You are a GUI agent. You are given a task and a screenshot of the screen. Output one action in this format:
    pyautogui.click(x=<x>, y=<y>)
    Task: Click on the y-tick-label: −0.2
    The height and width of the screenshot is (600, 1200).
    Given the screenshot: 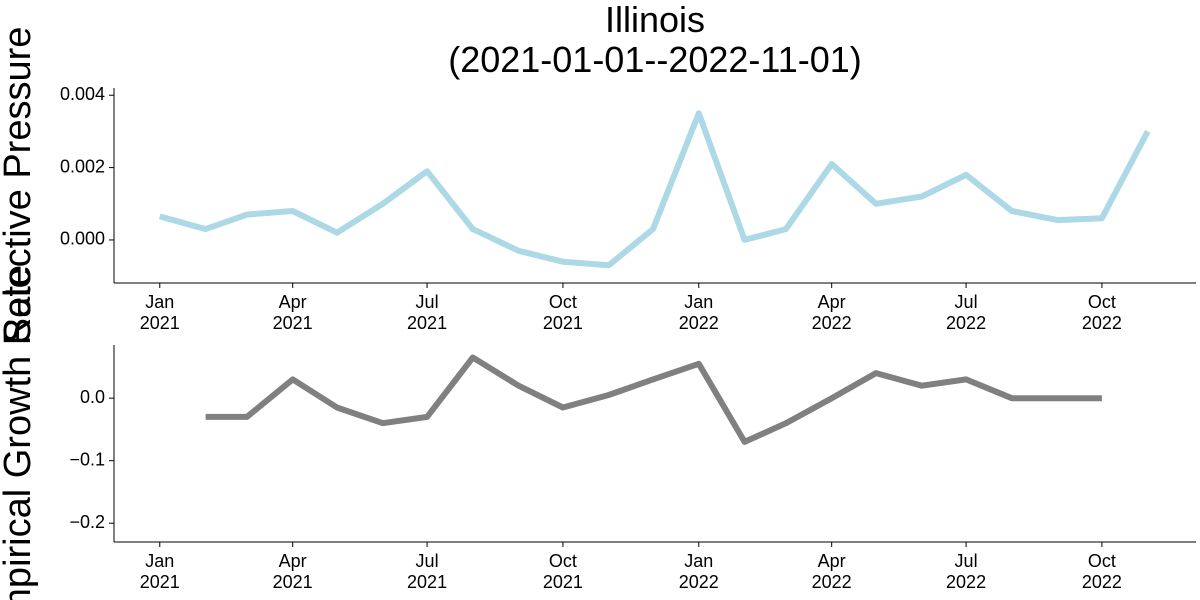 What is the action you would take?
    pyautogui.click(x=87, y=522)
    